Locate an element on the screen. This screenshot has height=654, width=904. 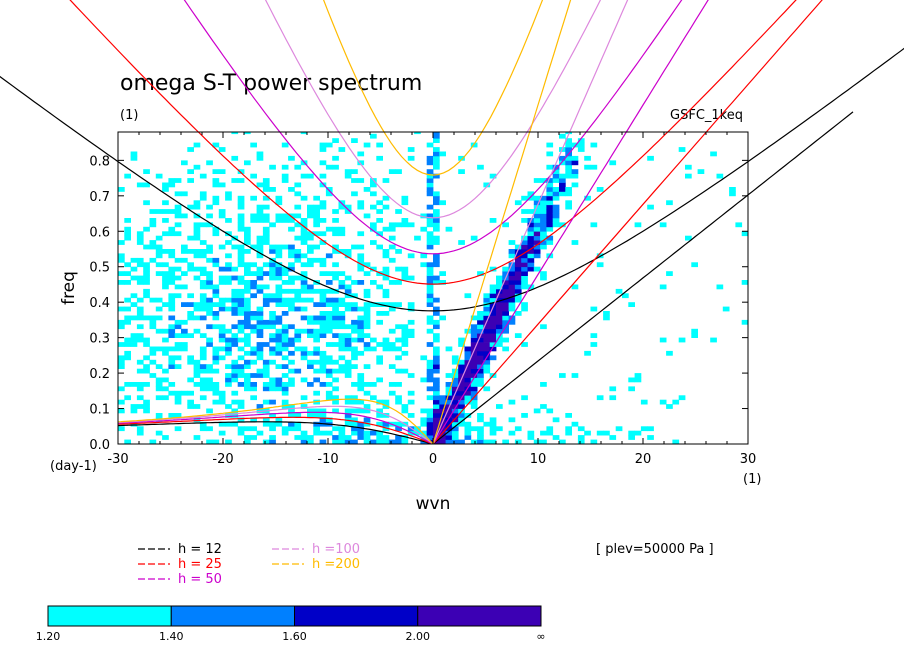
annotation: [ plev=50000 Pa ] is located at coordinates (655, 549).